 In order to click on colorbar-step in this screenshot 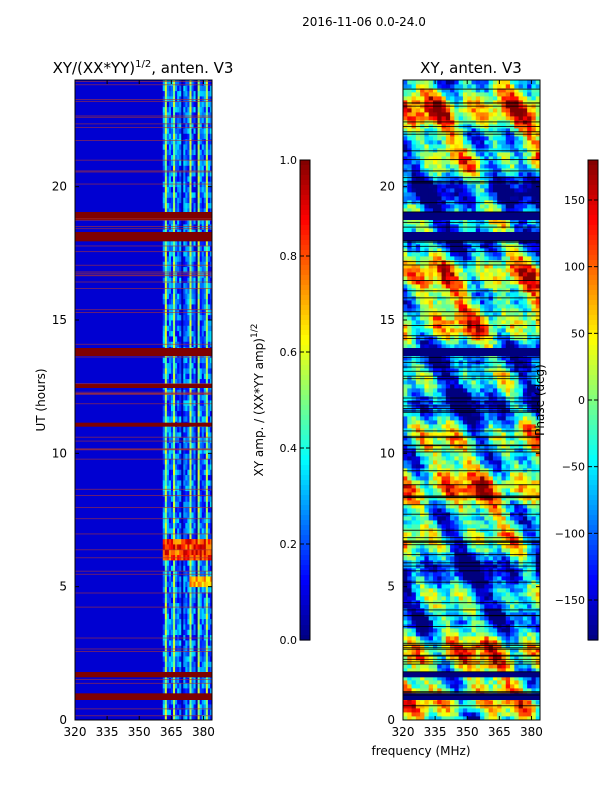, I will do `click(305, 188)`.